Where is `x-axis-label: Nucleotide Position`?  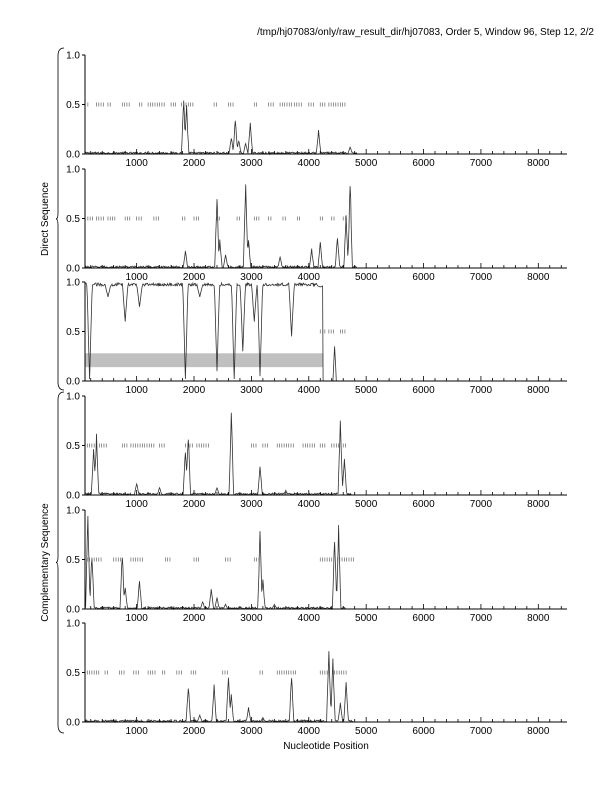 x-axis-label: Nucleotide Position is located at coordinates (326, 746).